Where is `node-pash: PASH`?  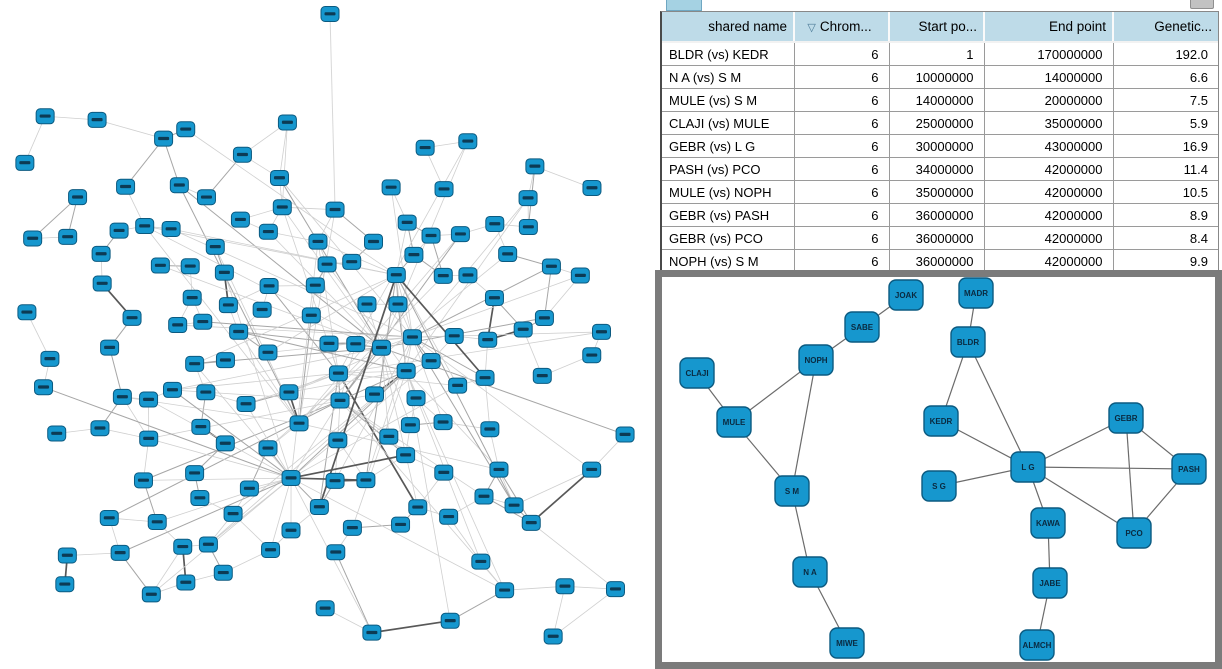
node-pash: PASH is located at coordinates (1189, 469).